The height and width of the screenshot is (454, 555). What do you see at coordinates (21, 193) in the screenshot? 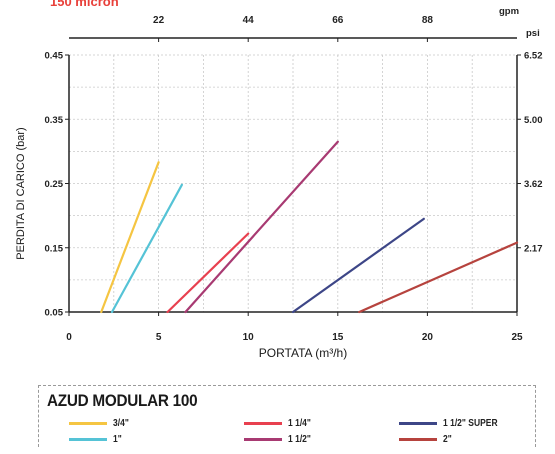
I see `y-axis-title: PERDITA DI CARICO (bar)` at bounding box center [21, 193].